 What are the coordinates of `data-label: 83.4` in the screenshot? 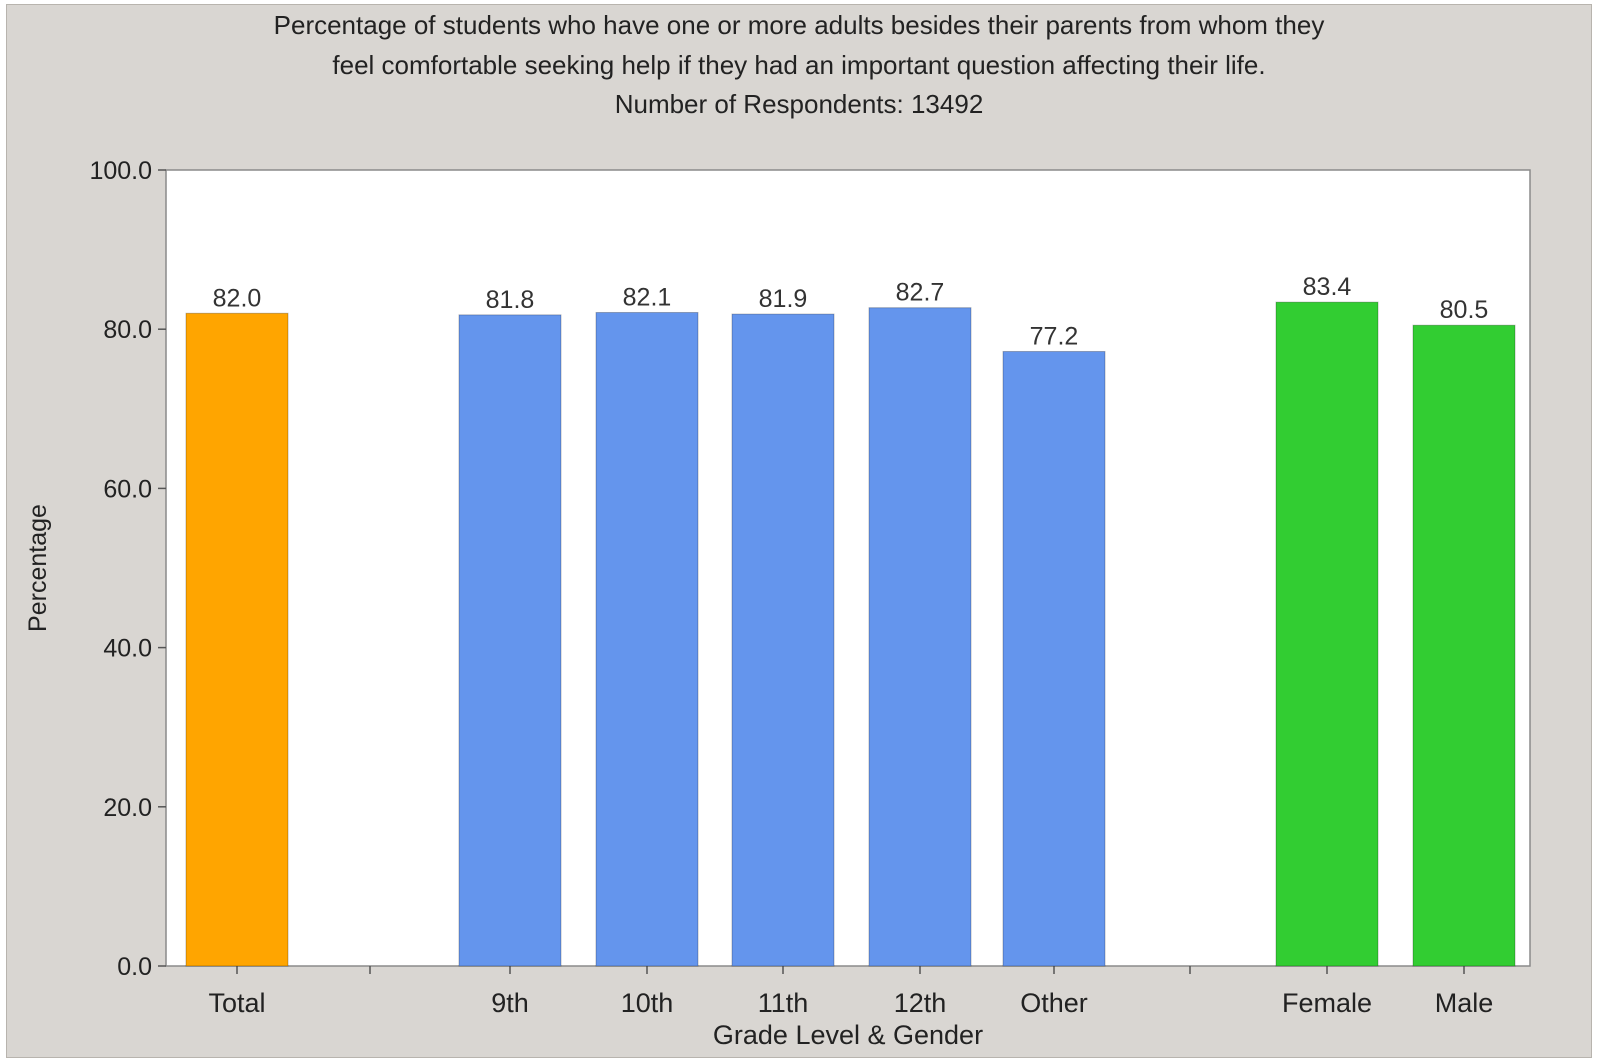 It's located at (1327, 287).